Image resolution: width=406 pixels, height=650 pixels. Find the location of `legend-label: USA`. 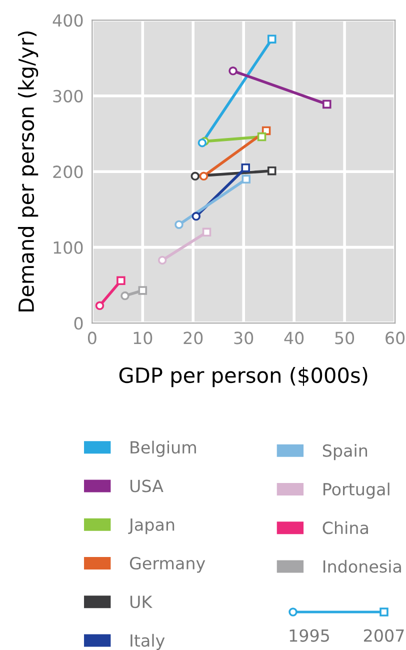

legend-label: USA is located at coordinates (147, 486).